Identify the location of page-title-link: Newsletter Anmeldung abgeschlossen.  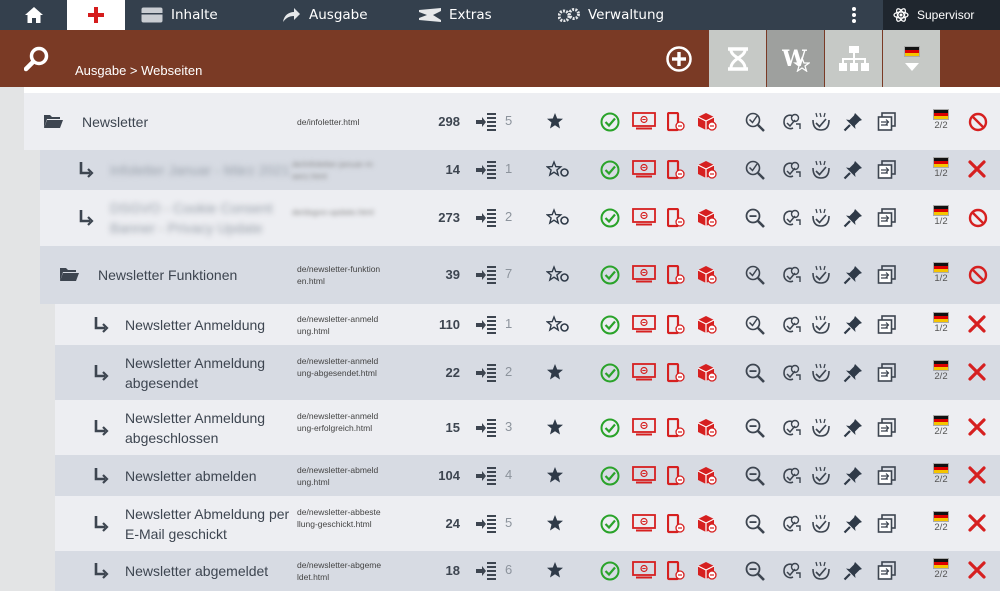
(195, 427).